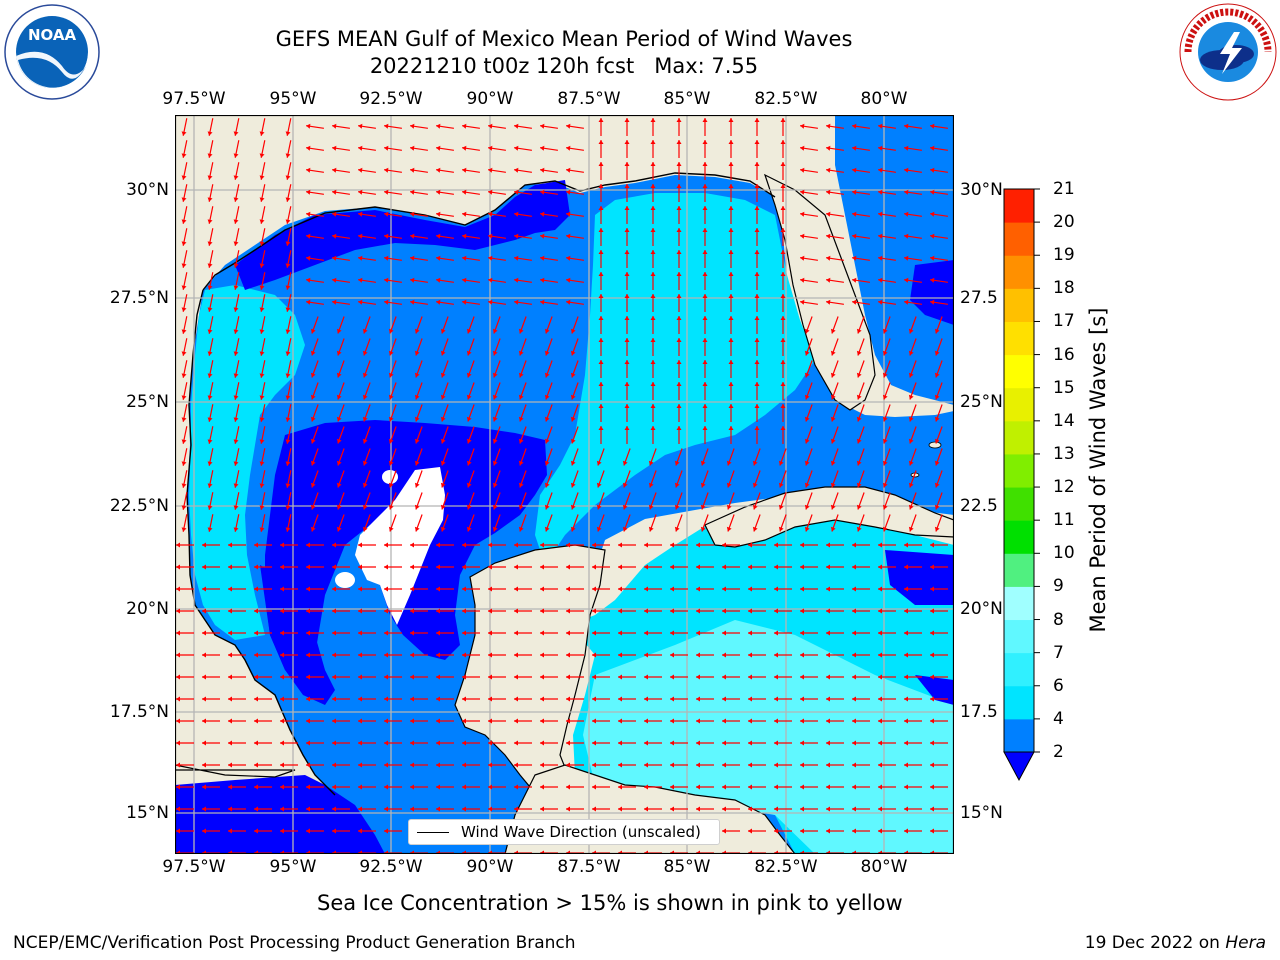 The height and width of the screenshot is (960, 1280). I want to click on lon-label: 97.5°W, so click(194, 867).